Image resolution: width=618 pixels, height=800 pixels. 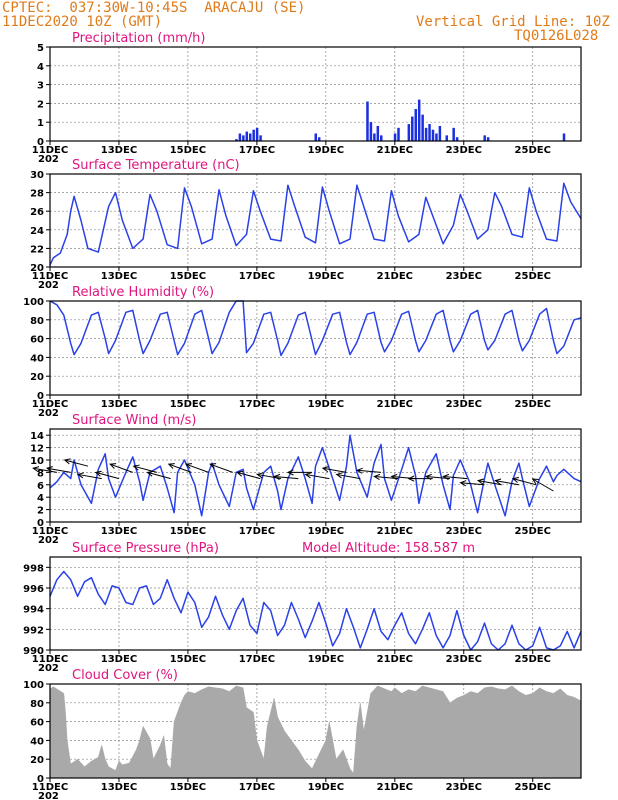 I want to click on x-year-label: 202, so click(x=48, y=668).